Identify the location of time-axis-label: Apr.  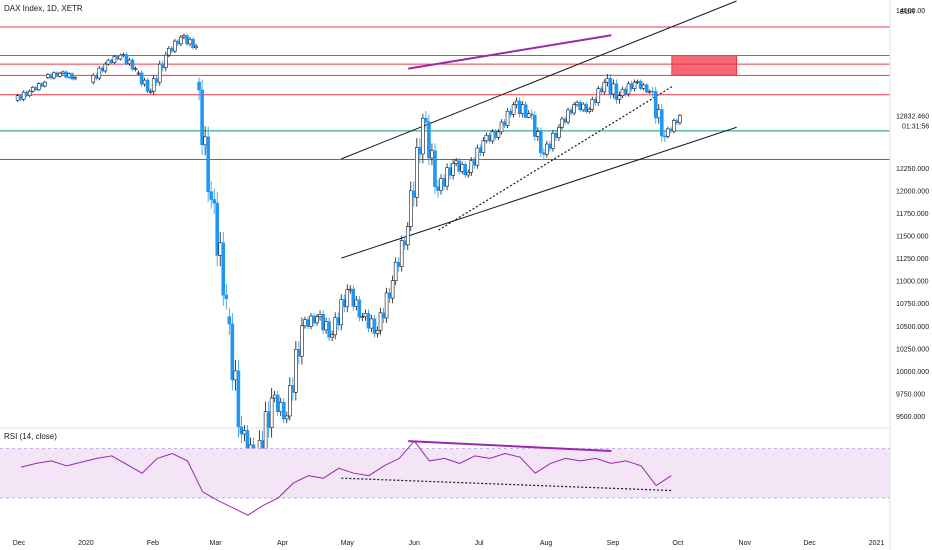
(283, 543).